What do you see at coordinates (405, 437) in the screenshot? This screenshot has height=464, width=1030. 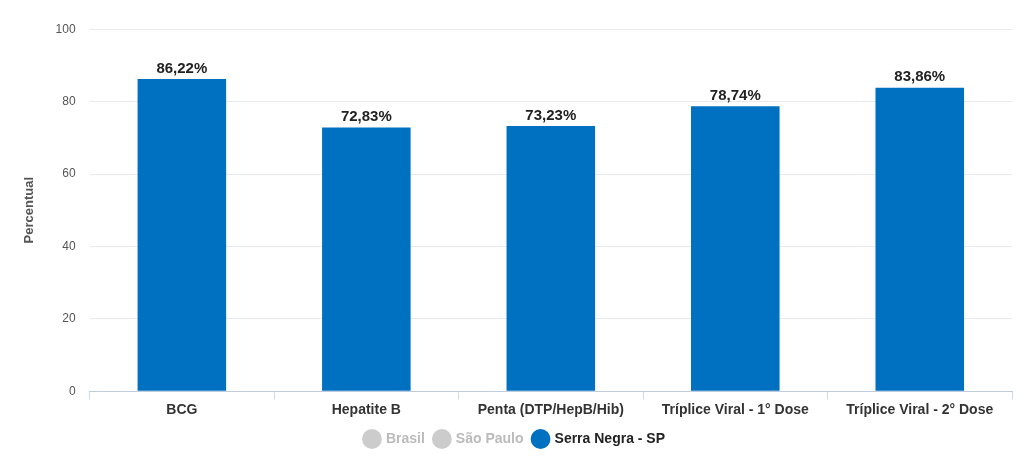 I see `legend-label: Brasil` at bounding box center [405, 437].